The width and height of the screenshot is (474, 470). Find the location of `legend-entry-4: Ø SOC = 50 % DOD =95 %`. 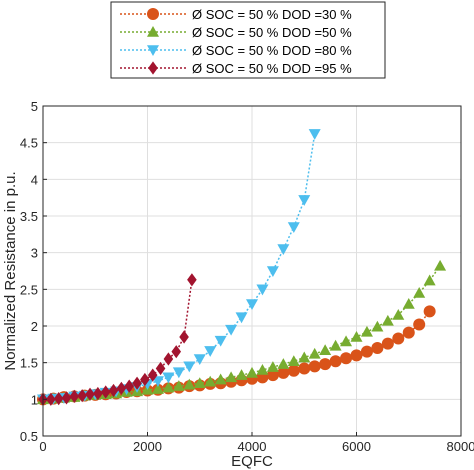

legend-entry-4: Ø SOC = 50 % DOD =95 % is located at coordinates (236, 68).